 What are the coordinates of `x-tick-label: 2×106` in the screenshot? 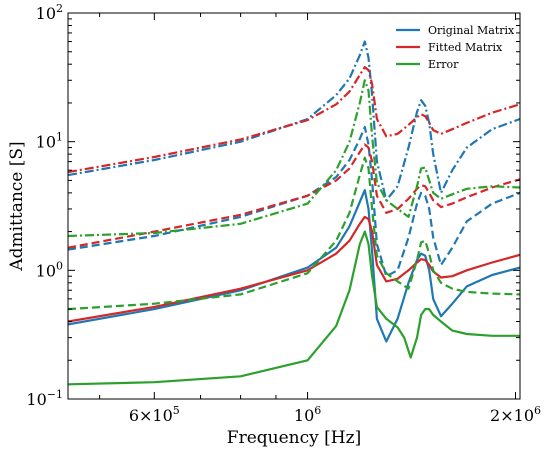 It's located at (515, 414).